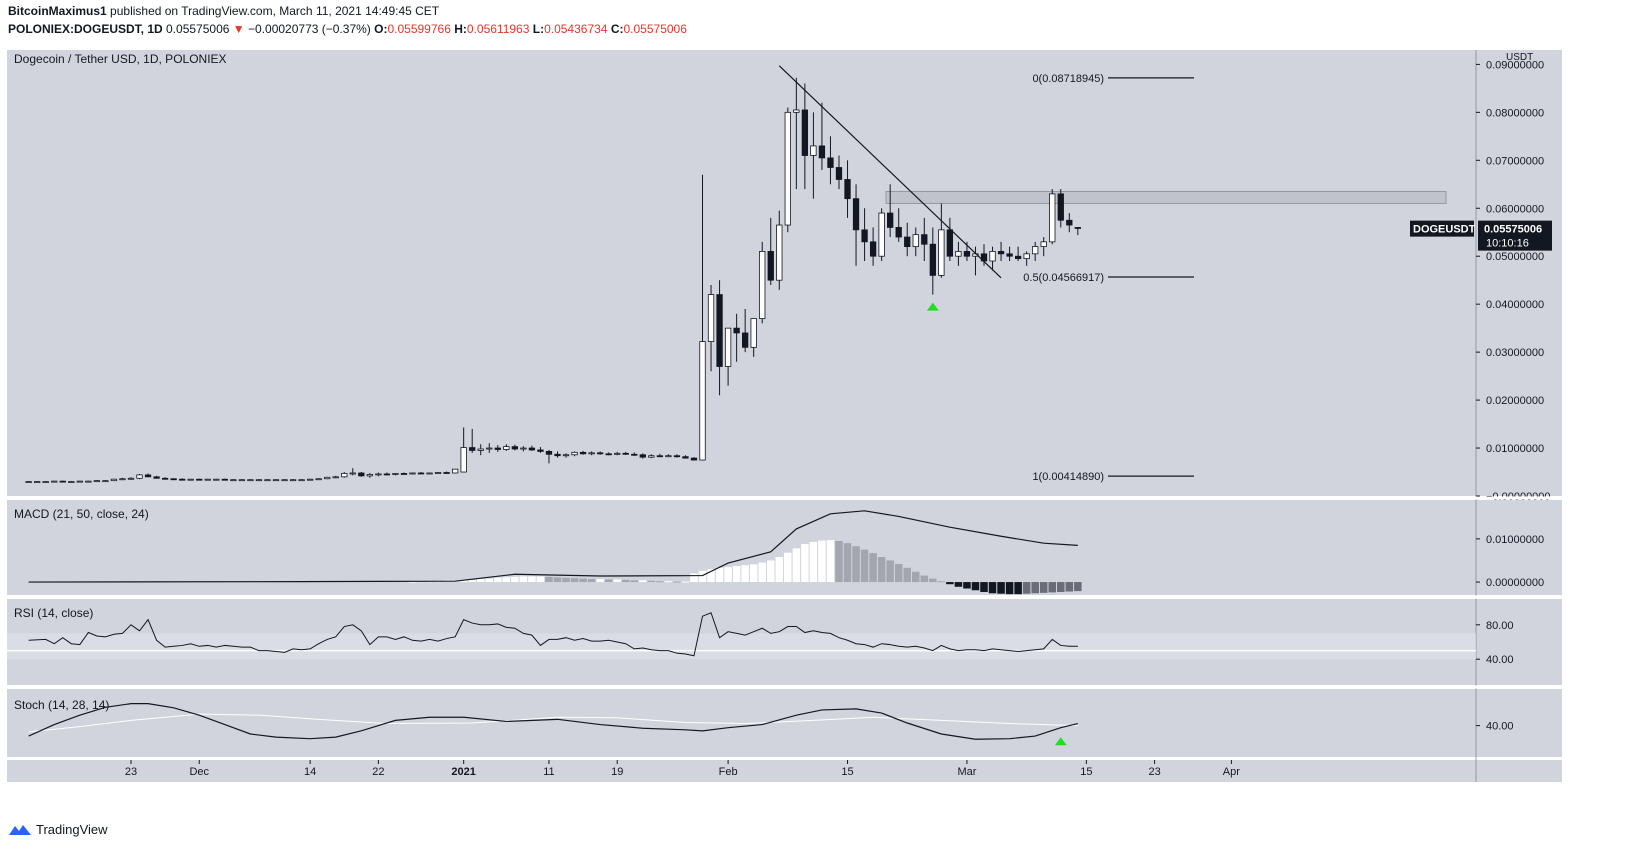 This screenshot has height=849, width=1626. I want to click on high-value: 0.05611963, so click(498, 29).